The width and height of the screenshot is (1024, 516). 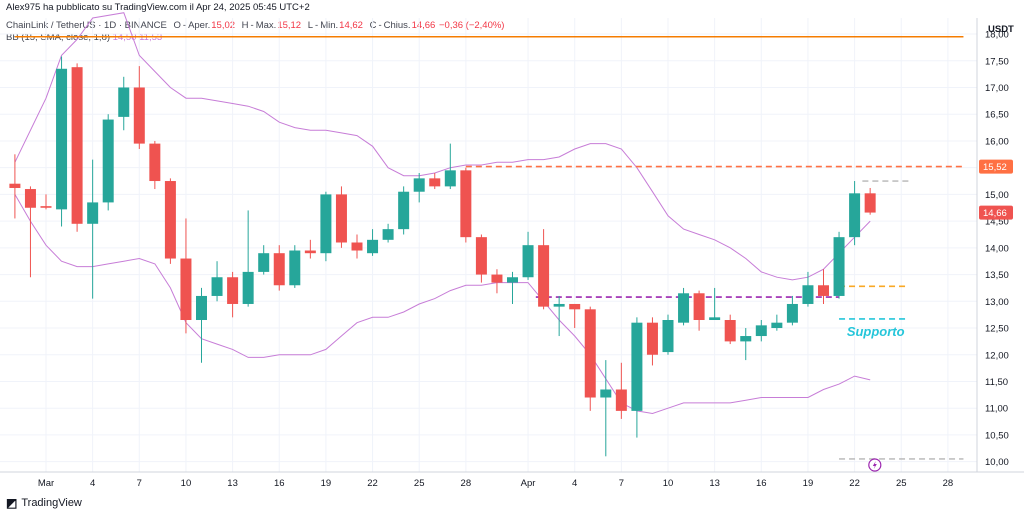 I want to click on ohlc-low: 14,62, so click(x=351, y=25).